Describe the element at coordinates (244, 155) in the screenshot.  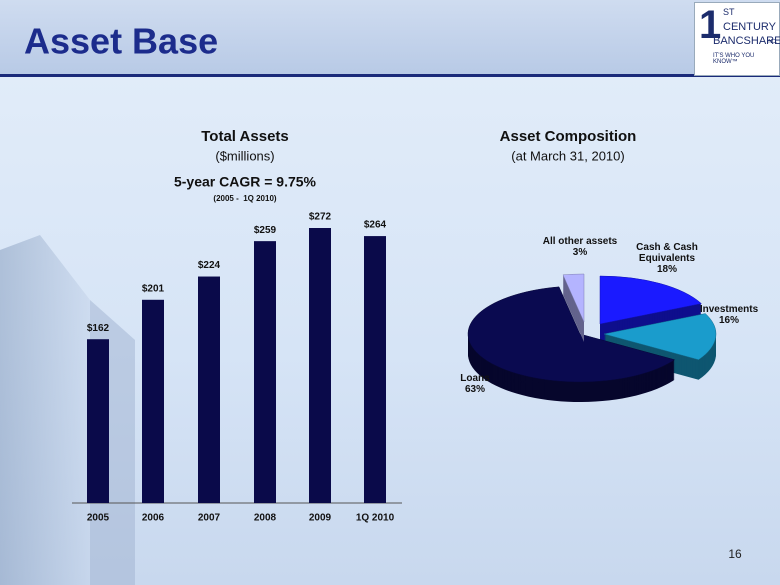
I see `chart-subtitle: ($millions)` at that location.